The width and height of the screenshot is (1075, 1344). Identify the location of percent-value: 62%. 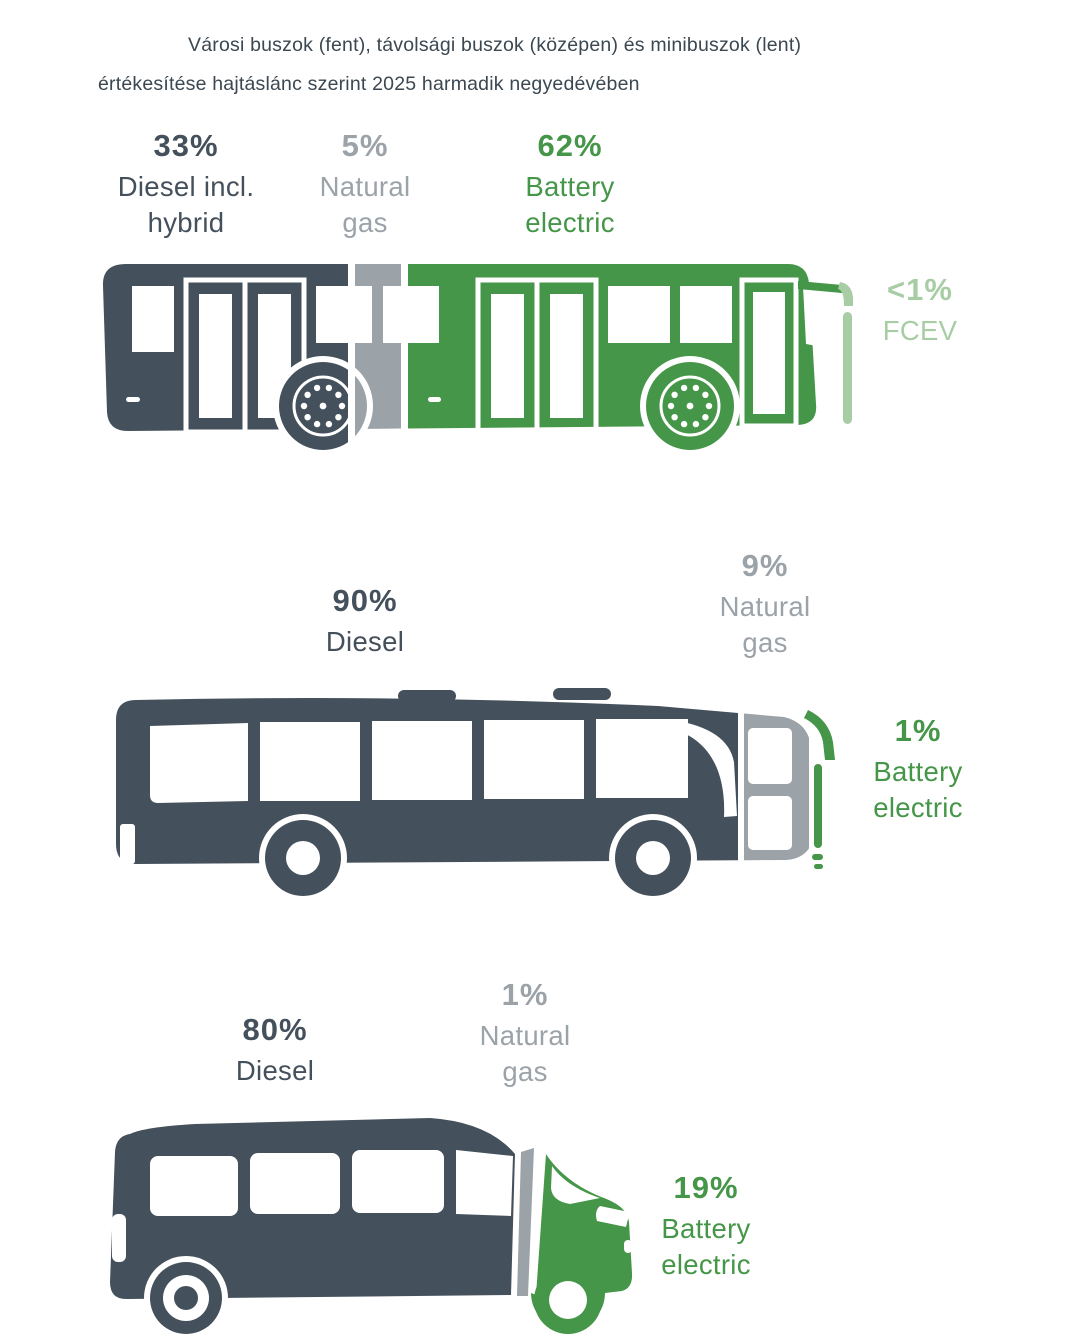
(570, 145).